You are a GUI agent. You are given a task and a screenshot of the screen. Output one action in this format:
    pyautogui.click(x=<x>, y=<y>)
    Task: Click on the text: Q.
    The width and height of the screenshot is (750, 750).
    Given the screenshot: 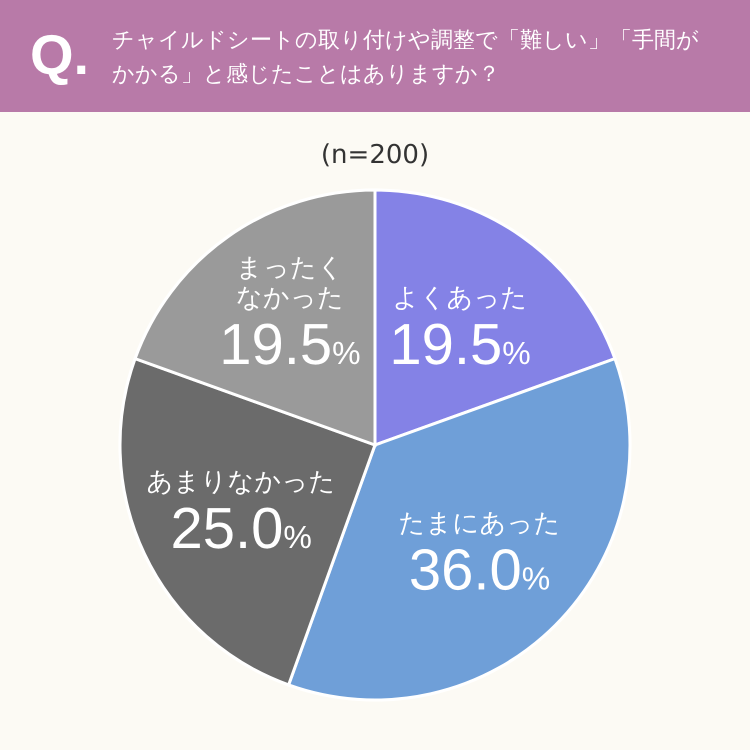 What is the action you would take?
    pyautogui.click(x=60, y=54)
    